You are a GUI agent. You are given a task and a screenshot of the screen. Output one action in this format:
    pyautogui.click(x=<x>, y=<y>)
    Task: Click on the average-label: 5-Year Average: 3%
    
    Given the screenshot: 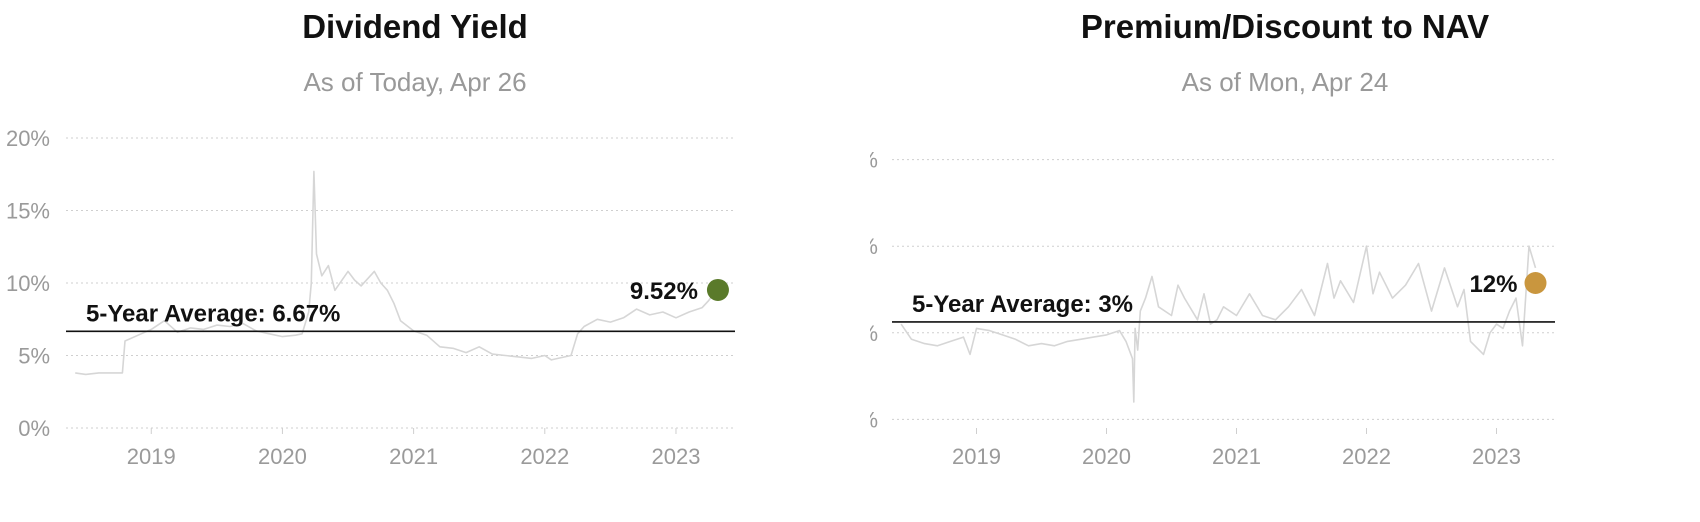 What is the action you would take?
    pyautogui.click(x=1022, y=304)
    